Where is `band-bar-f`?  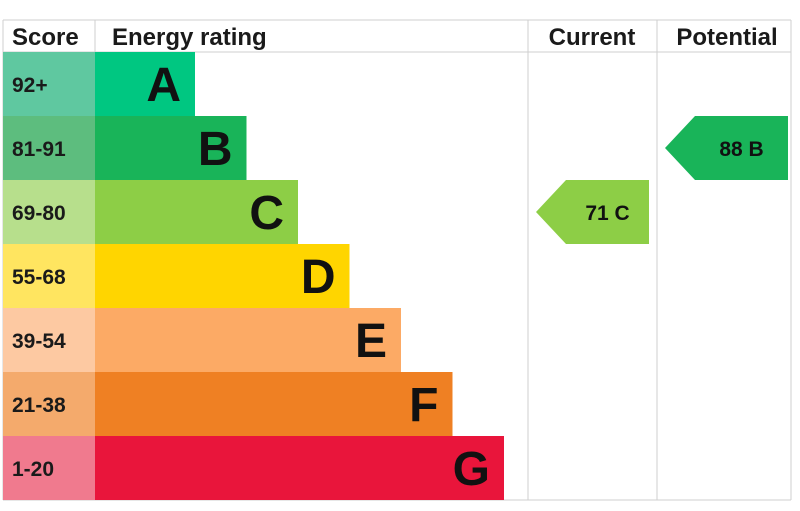 band-bar-f is located at coordinates (274, 404).